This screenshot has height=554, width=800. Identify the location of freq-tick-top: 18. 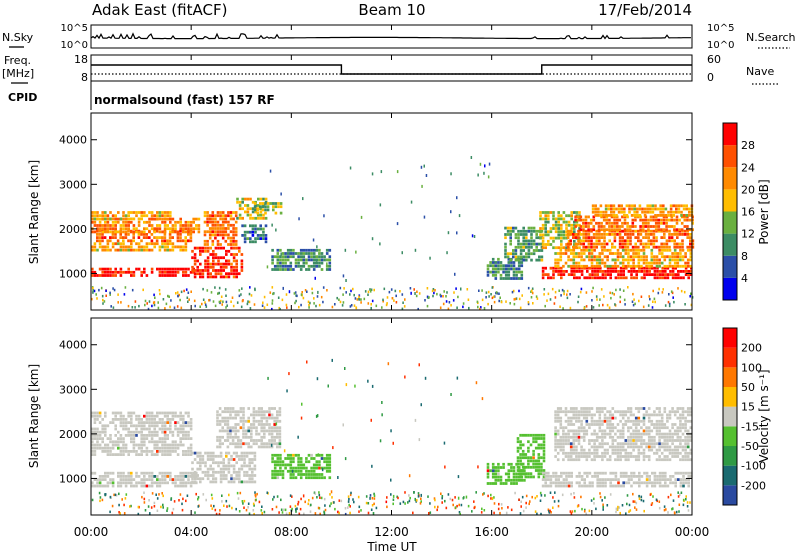
(81, 59).